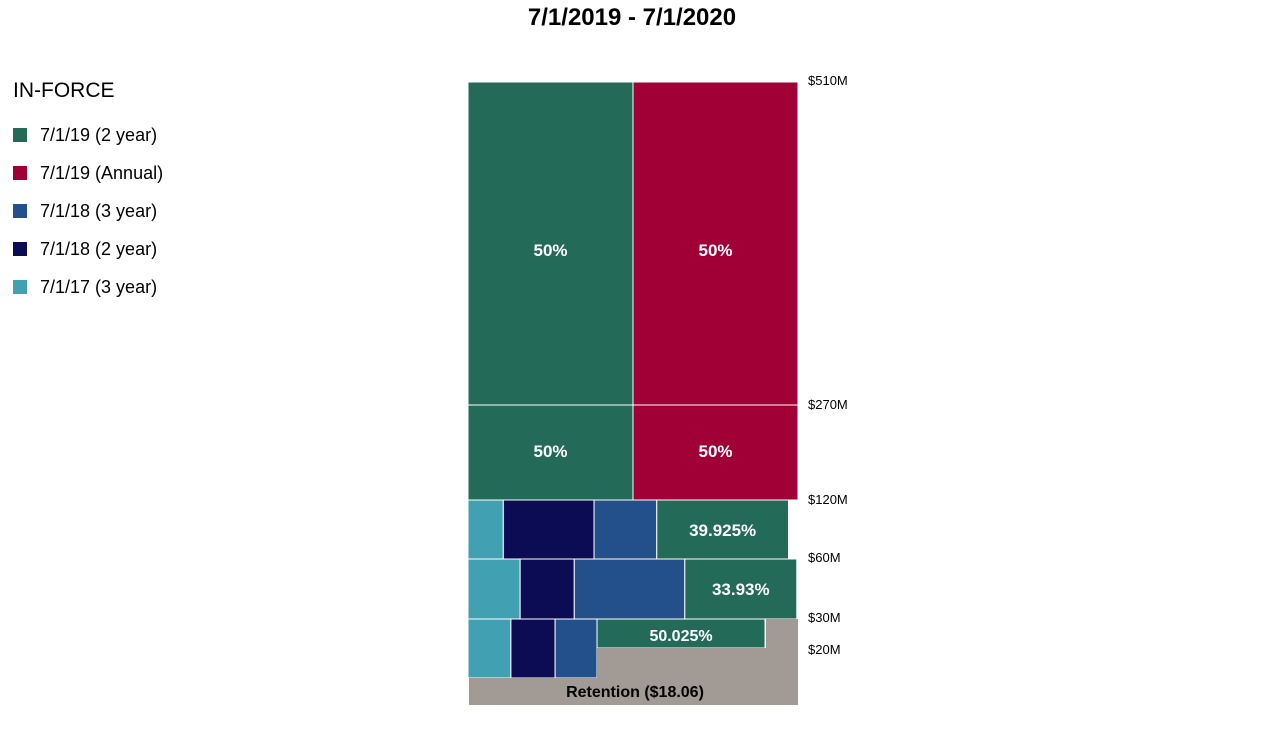 The width and height of the screenshot is (1280, 740). What do you see at coordinates (20, 249) in the screenshot?
I see `legend-swatch-2018-2yr` at bounding box center [20, 249].